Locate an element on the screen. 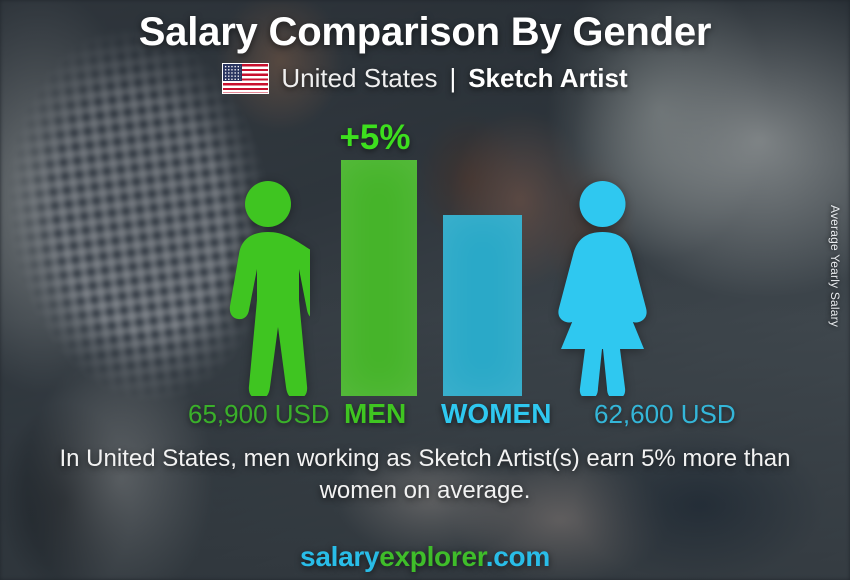 The height and width of the screenshot is (580, 850). brand-part-salary: salary is located at coordinates (340, 556).